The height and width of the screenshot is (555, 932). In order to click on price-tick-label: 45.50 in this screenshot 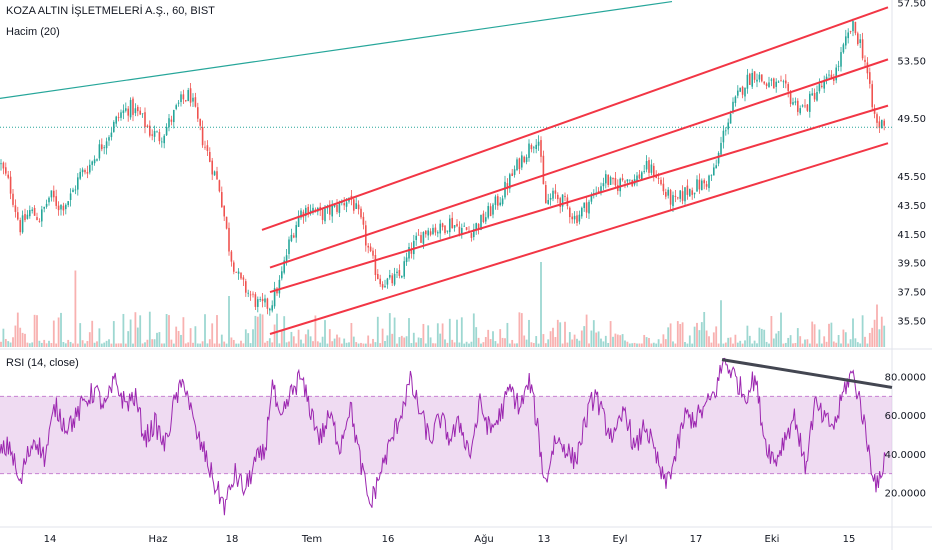, I will do `click(911, 177)`.